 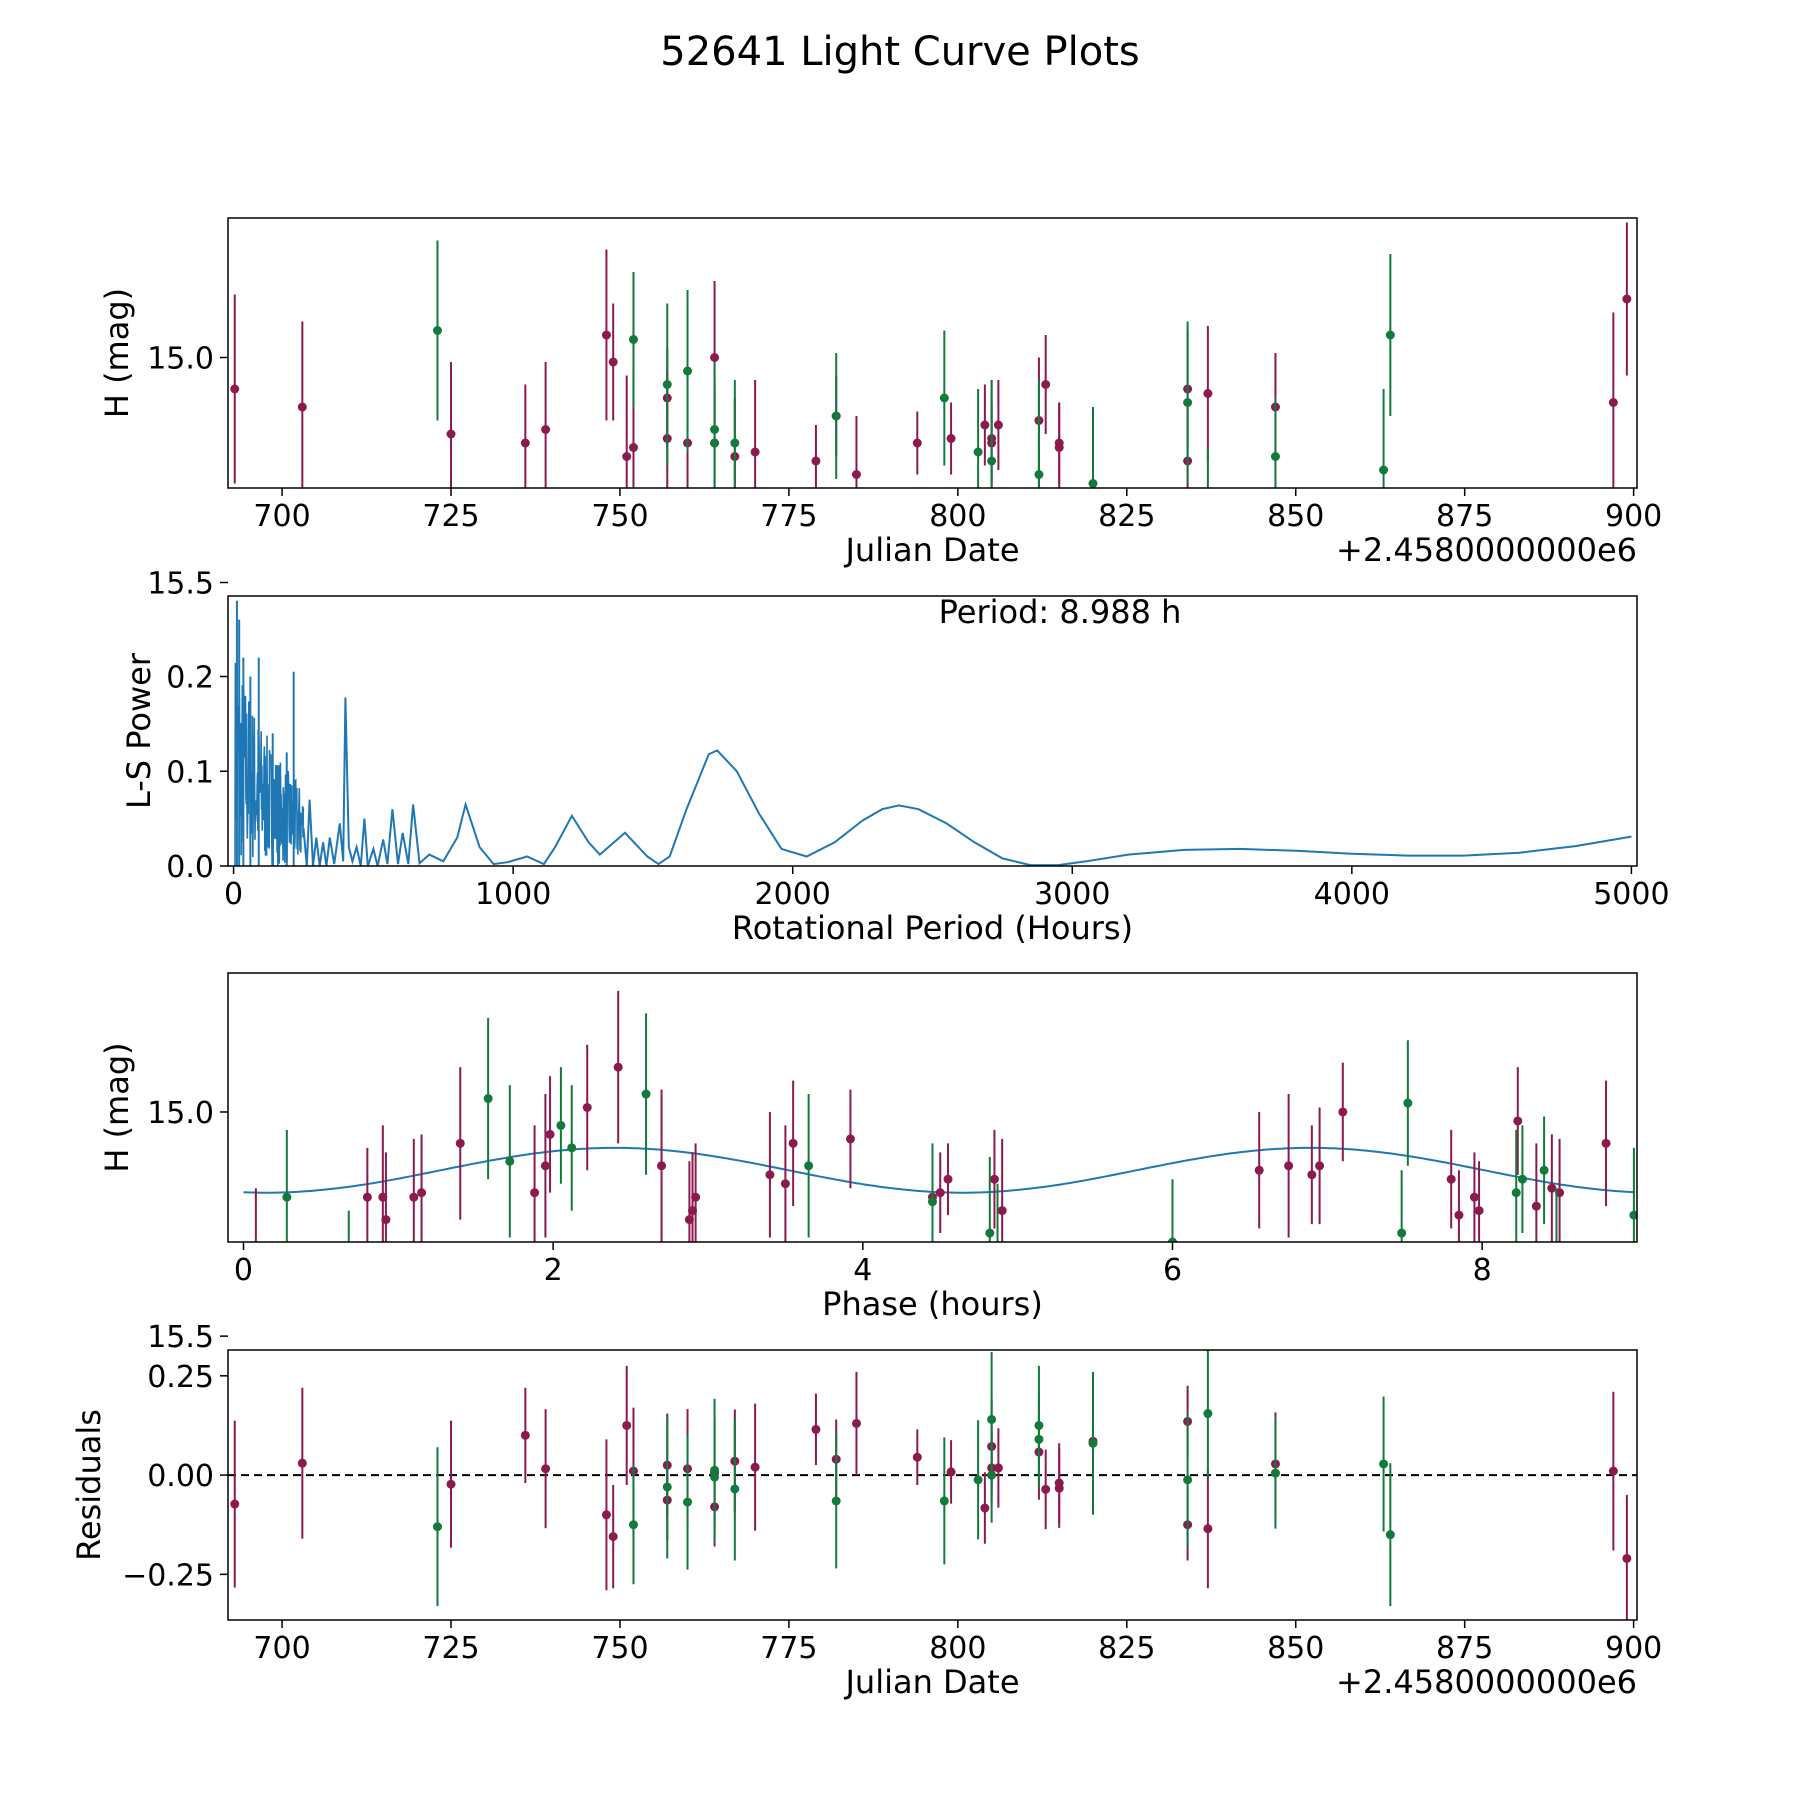 What do you see at coordinates (281, 516) in the screenshot?
I see `x-tick-label: 700` at bounding box center [281, 516].